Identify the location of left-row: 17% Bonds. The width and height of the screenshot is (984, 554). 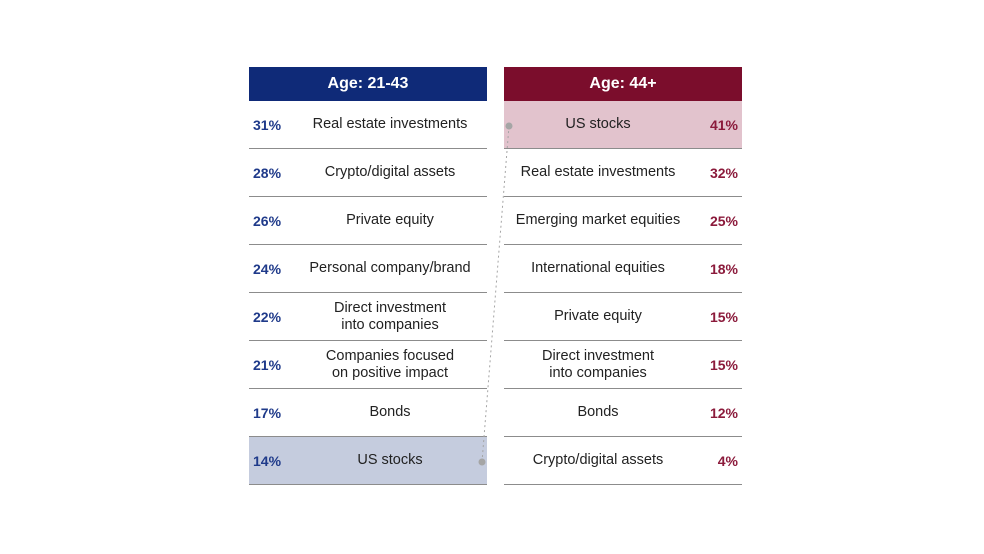
(368, 413).